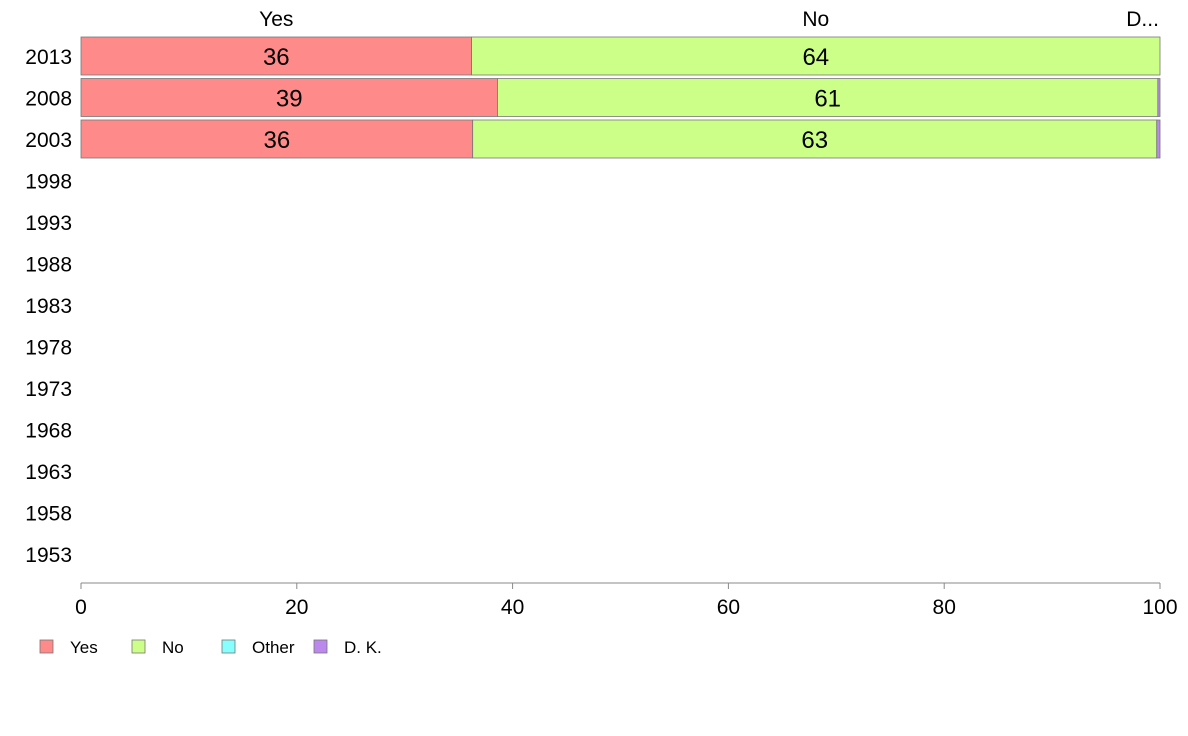 The width and height of the screenshot is (1188, 736). What do you see at coordinates (173, 647) in the screenshot?
I see `legend-label: No` at bounding box center [173, 647].